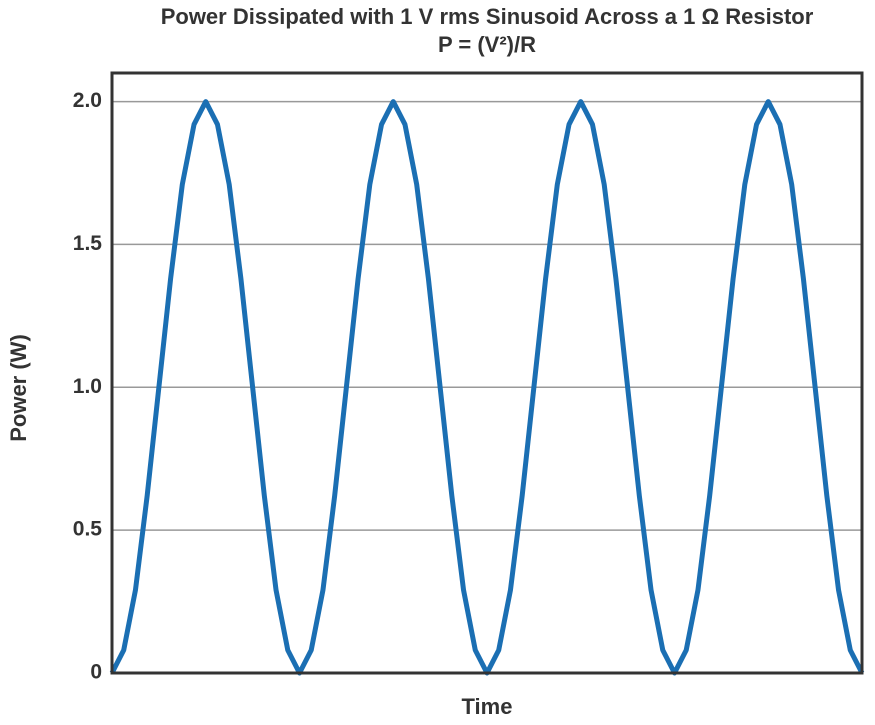 The width and height of the screenshot is (875, 725). What do you see at coordinates (87, 386) in the screenshot?
I see `y-tick-label: 1.0` at bounding box center [87, 386].